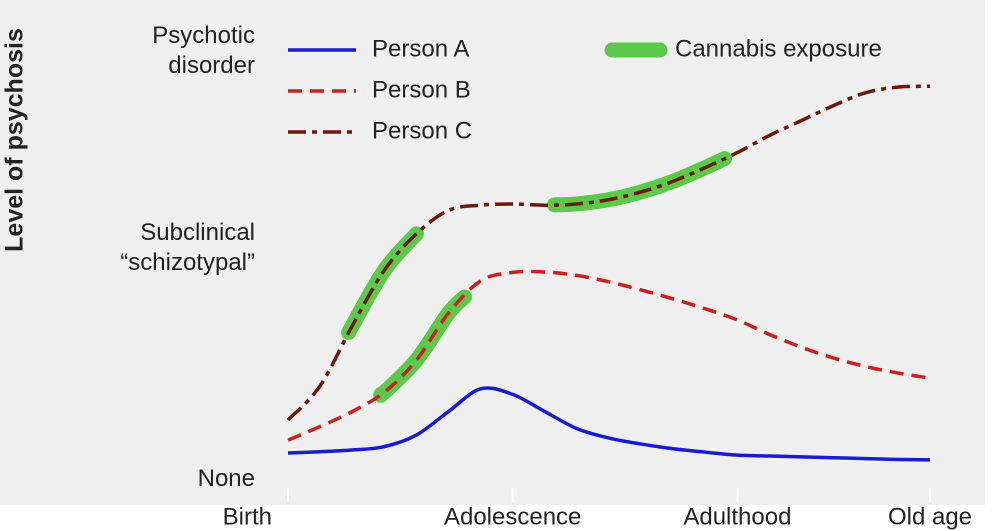 The image size is (1005, 531). Describe the element at coordinates (421, 89) in the screenshot. I see `legend-label: Person B` at that location.